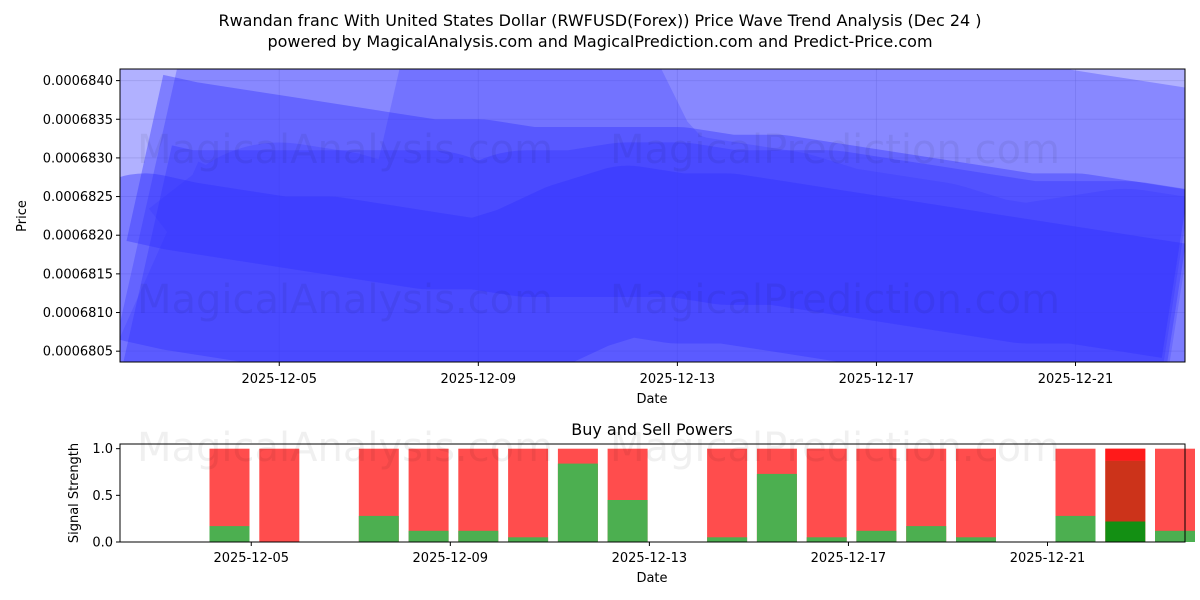 The width and height of the screenshot is (1200, 600). I want to click on signal-x-tick-label: 2025-12-09, so click(451, 558).